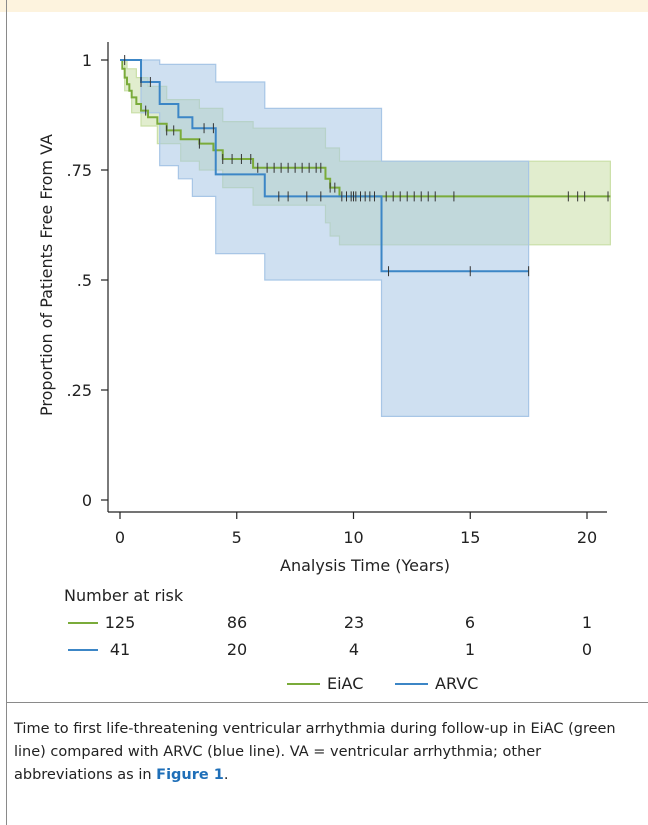  I want to click on x-tick-label: 5, so click(237, 537).